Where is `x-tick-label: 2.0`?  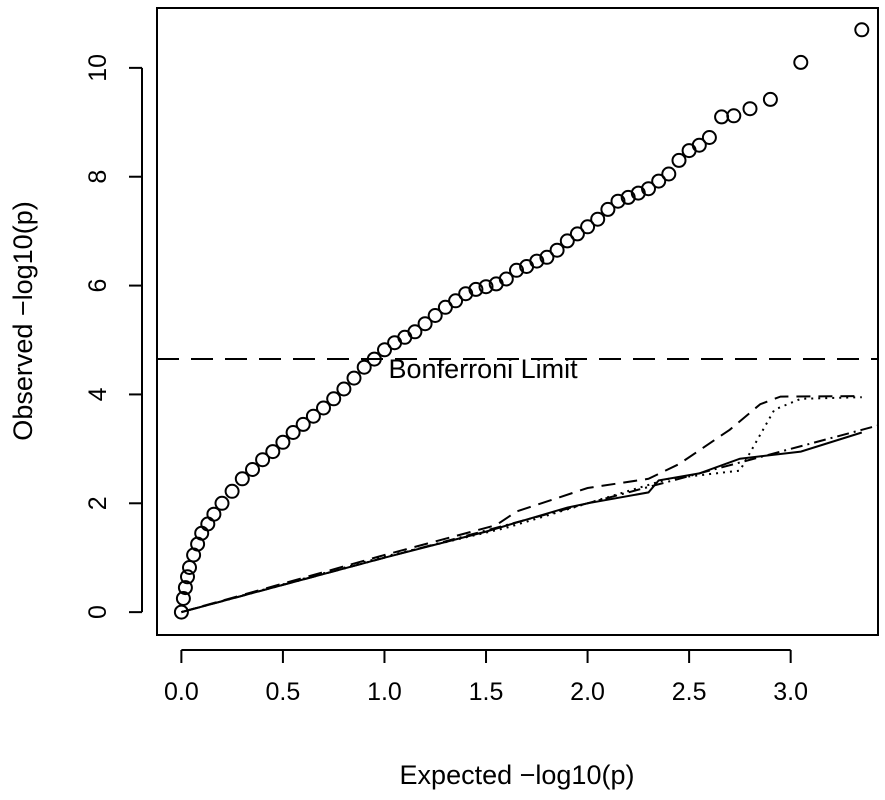
x-tick-label: 2.0 is located at coordinates (587, 692).